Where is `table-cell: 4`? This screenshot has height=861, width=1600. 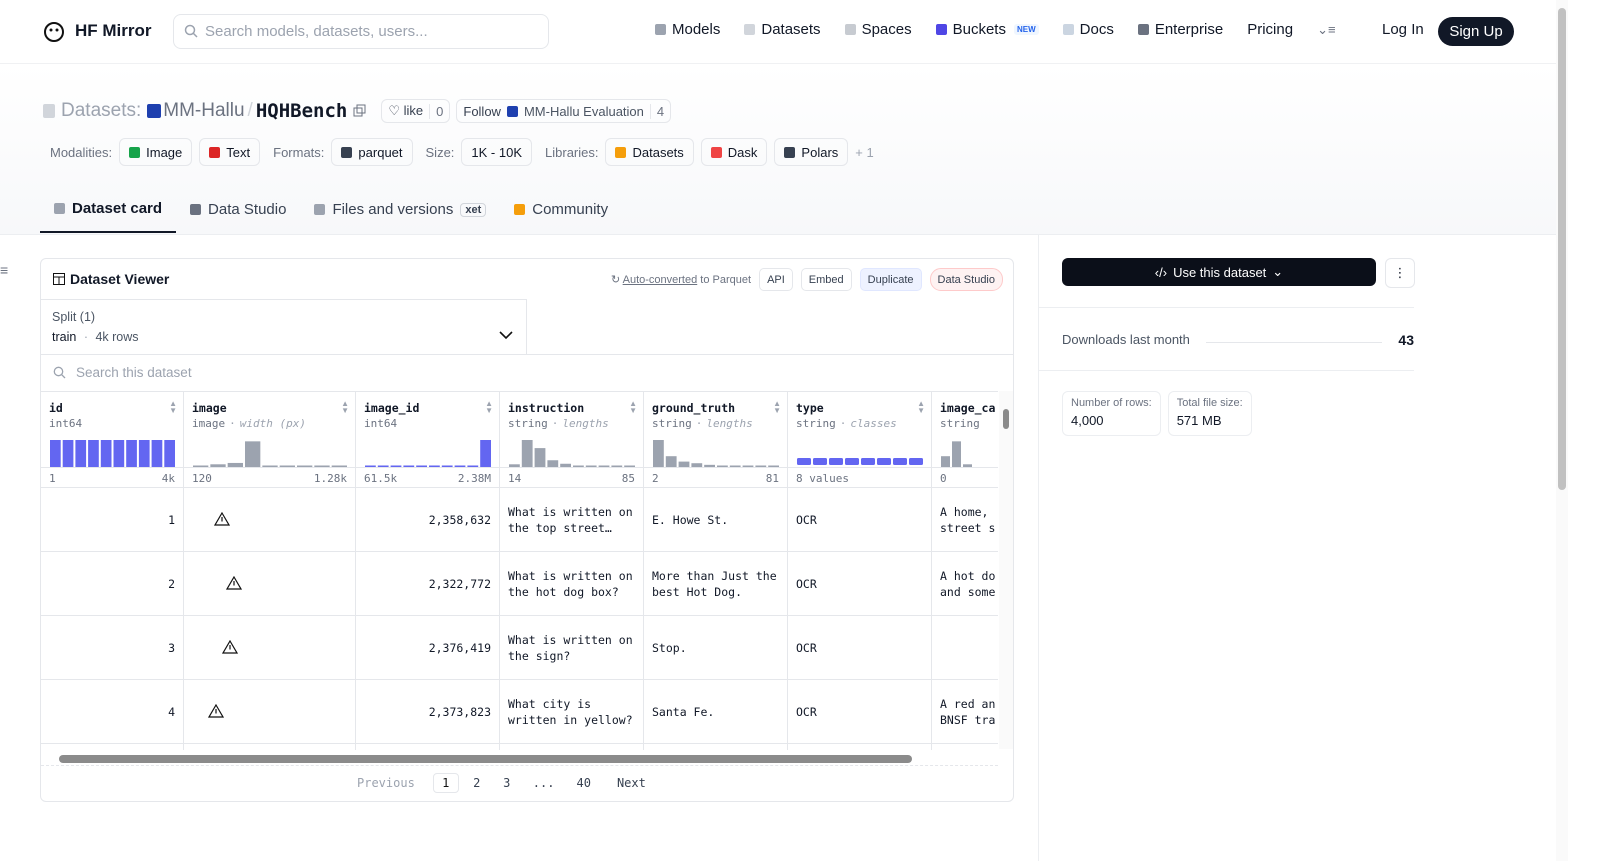
table-cell: 4 is located at coordinates (112, 712).